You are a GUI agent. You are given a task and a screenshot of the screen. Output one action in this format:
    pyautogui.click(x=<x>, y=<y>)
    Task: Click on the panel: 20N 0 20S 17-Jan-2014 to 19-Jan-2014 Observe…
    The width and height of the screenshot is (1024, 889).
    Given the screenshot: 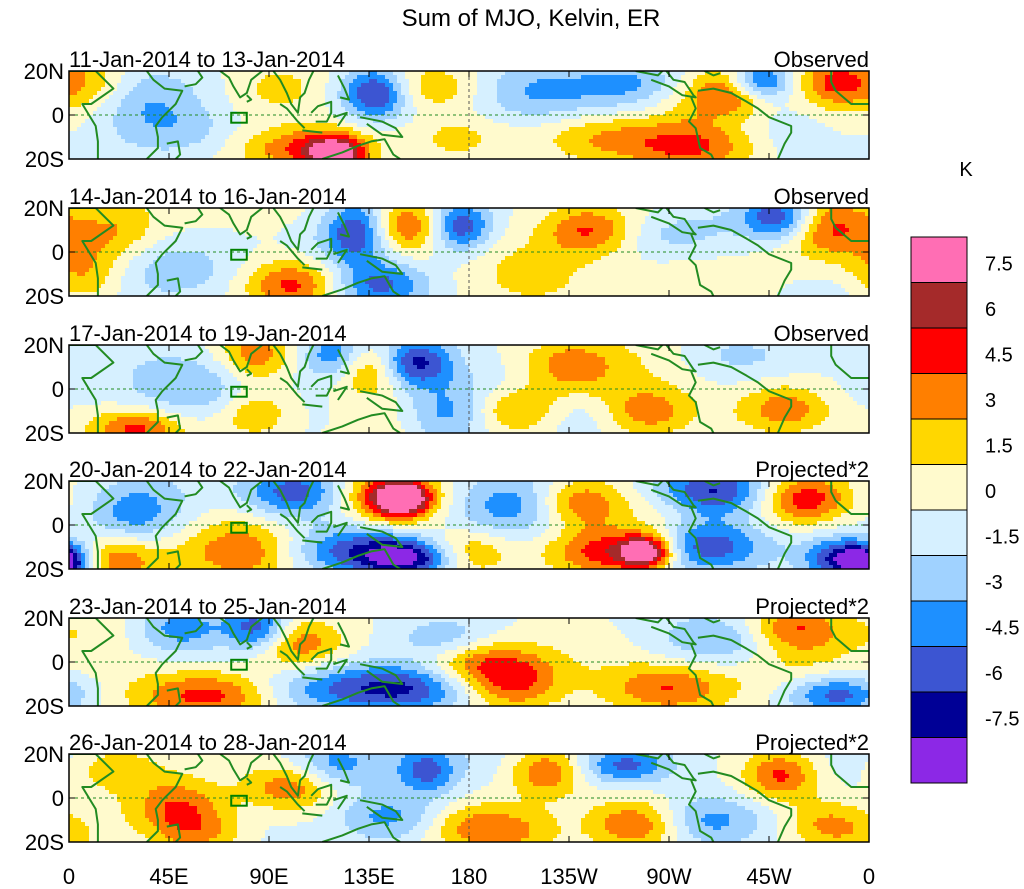 What is the action you would take?
    pyautogui.click(x=447, y=383)
    